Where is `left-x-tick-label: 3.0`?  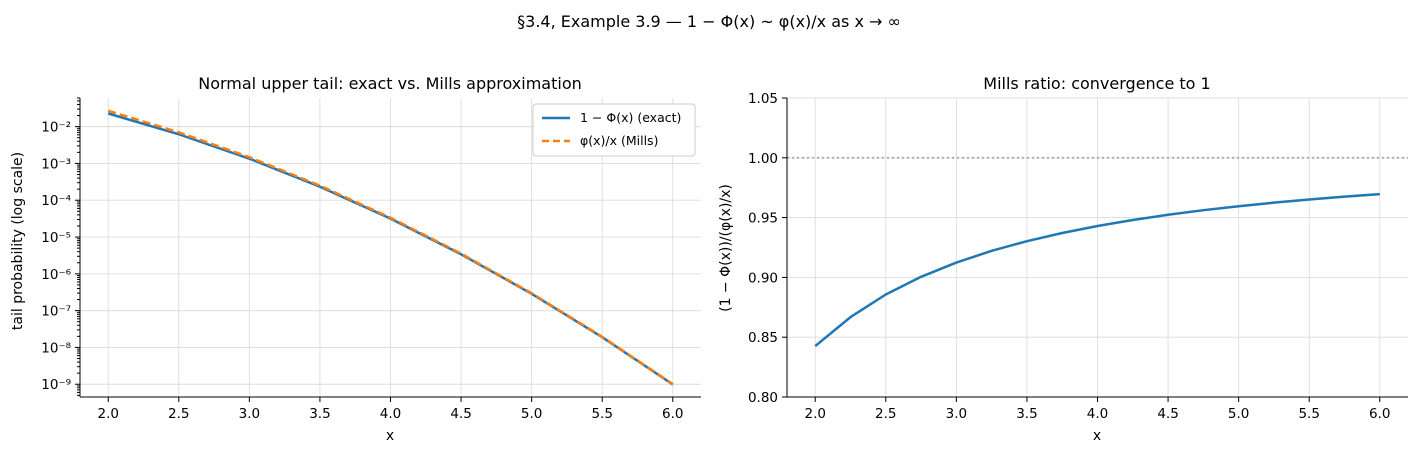
left-x-tick-label: 3.0 is located at coordinates (249, 414).